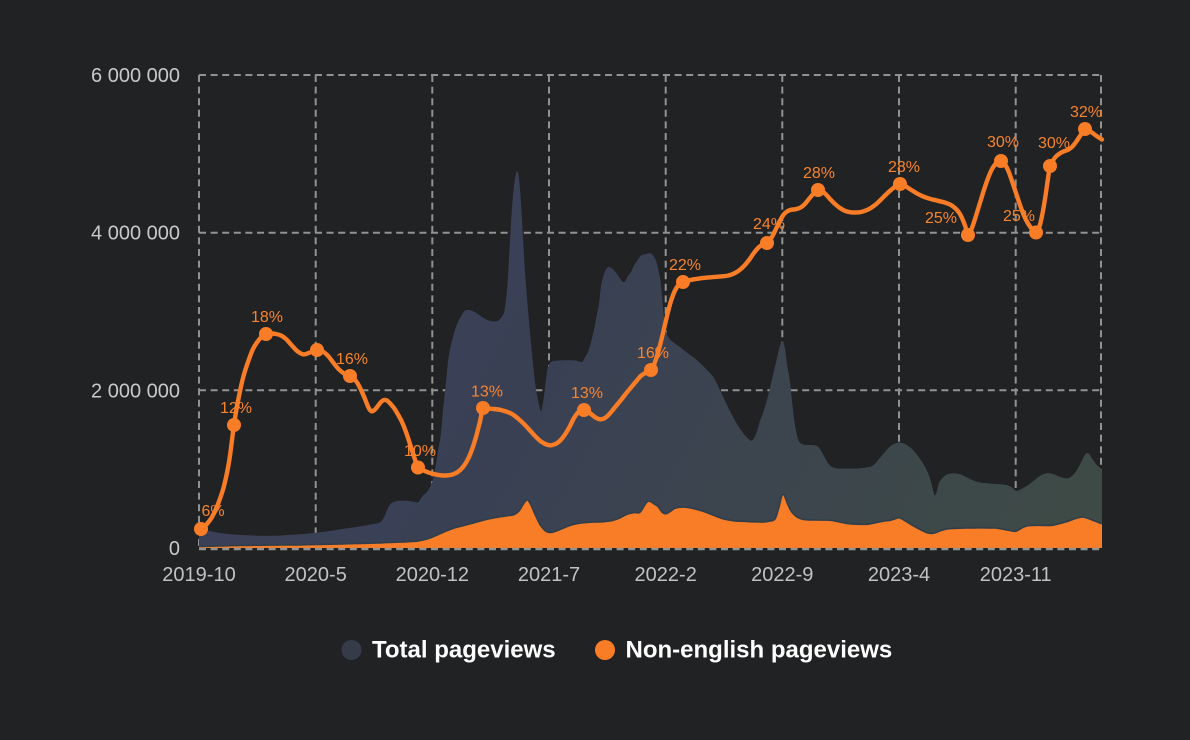  I want to click on svg-text: 32%, so click(1086, 112).